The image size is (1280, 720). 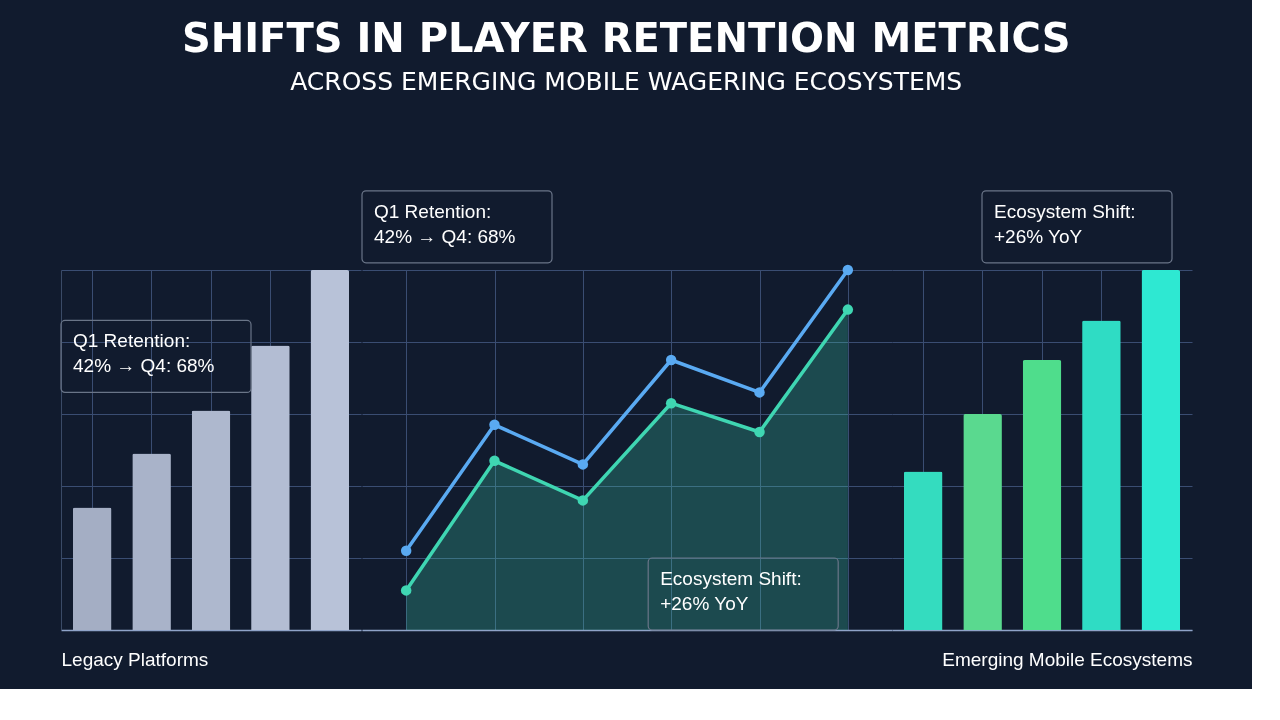 I want to click on text: SHIFTS IN PLAYER RETENTION METRICS, so click(x=626, y=38).